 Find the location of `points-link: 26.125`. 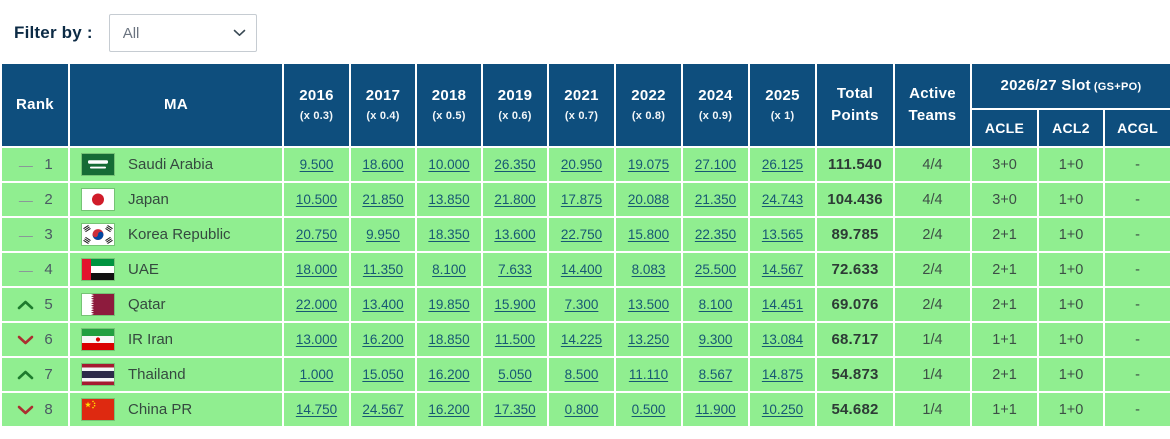

points-link: 26.125 is located at coordinates (782, 164).